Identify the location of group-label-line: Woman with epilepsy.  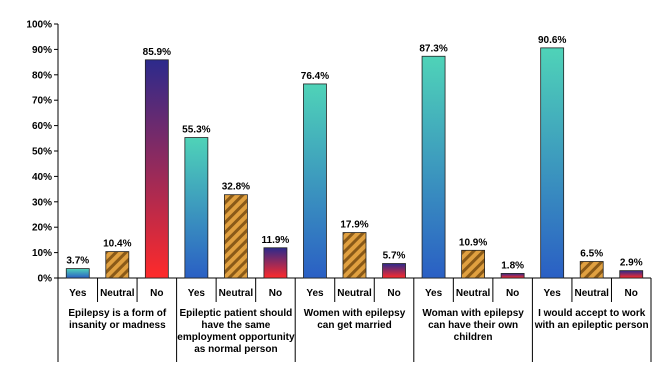
(473, 313).